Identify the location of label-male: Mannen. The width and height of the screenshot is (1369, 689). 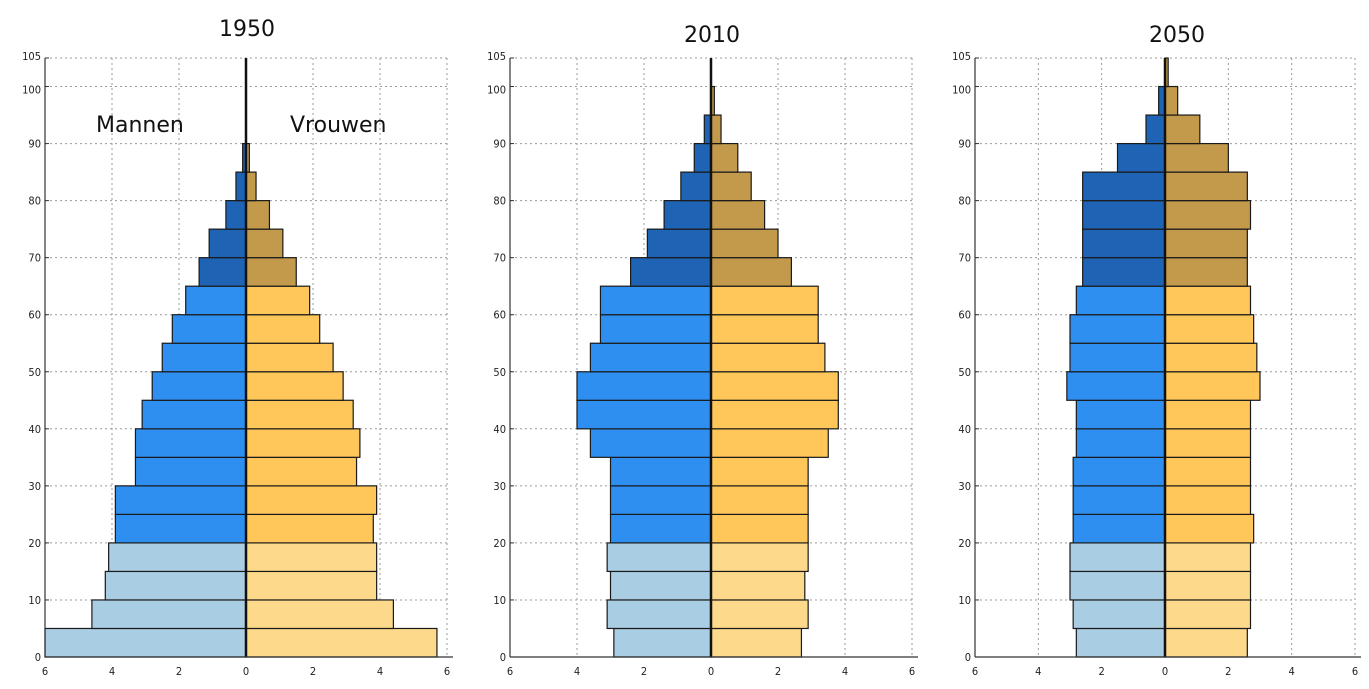
(140, 125).